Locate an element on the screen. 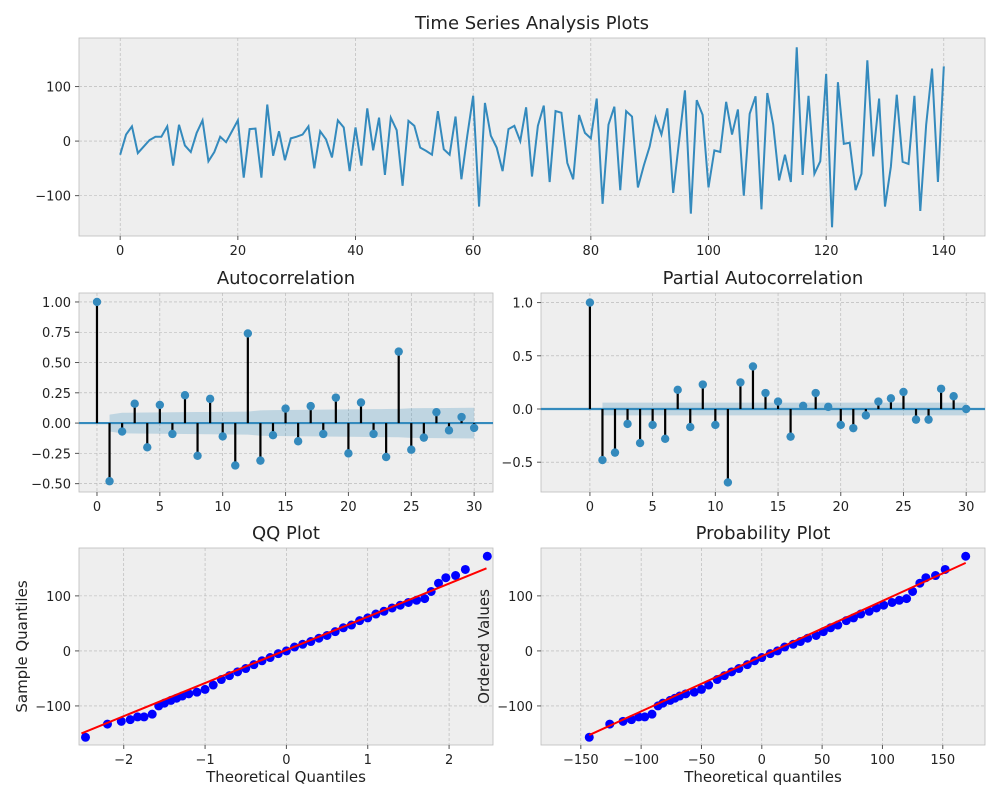  x-tick-label: 2 is located at coordinates (449, 760).